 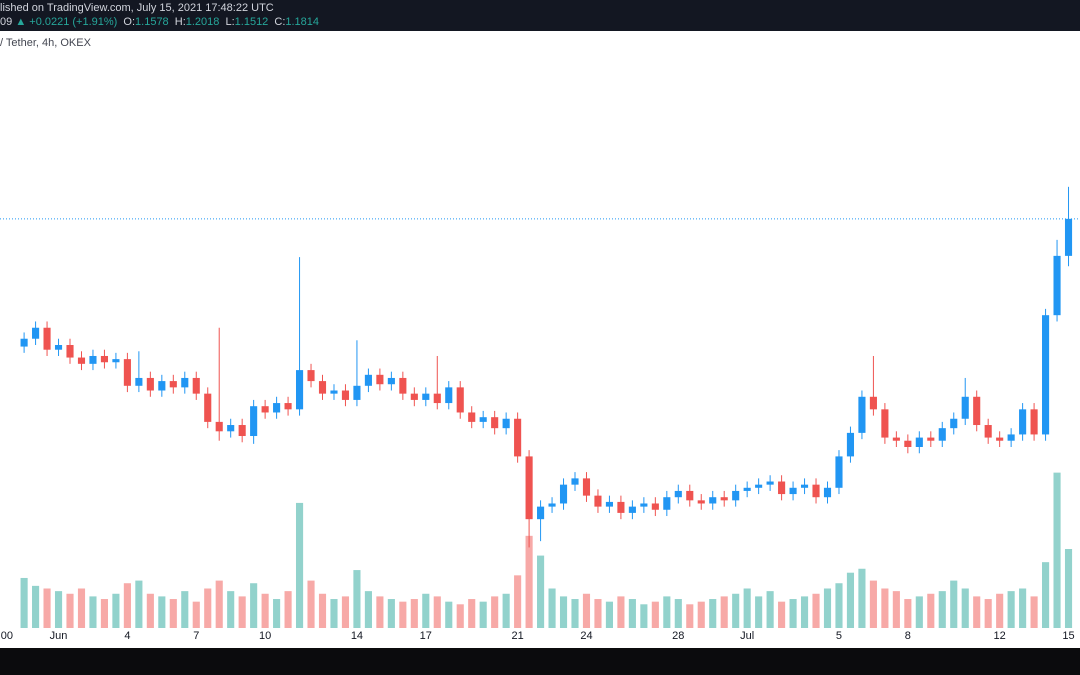 What do you see at coordinates (46, 43) in the screenshot?
I see `chart-title: / Tether, 4h, OKEX` at bounding box center [46, 43].